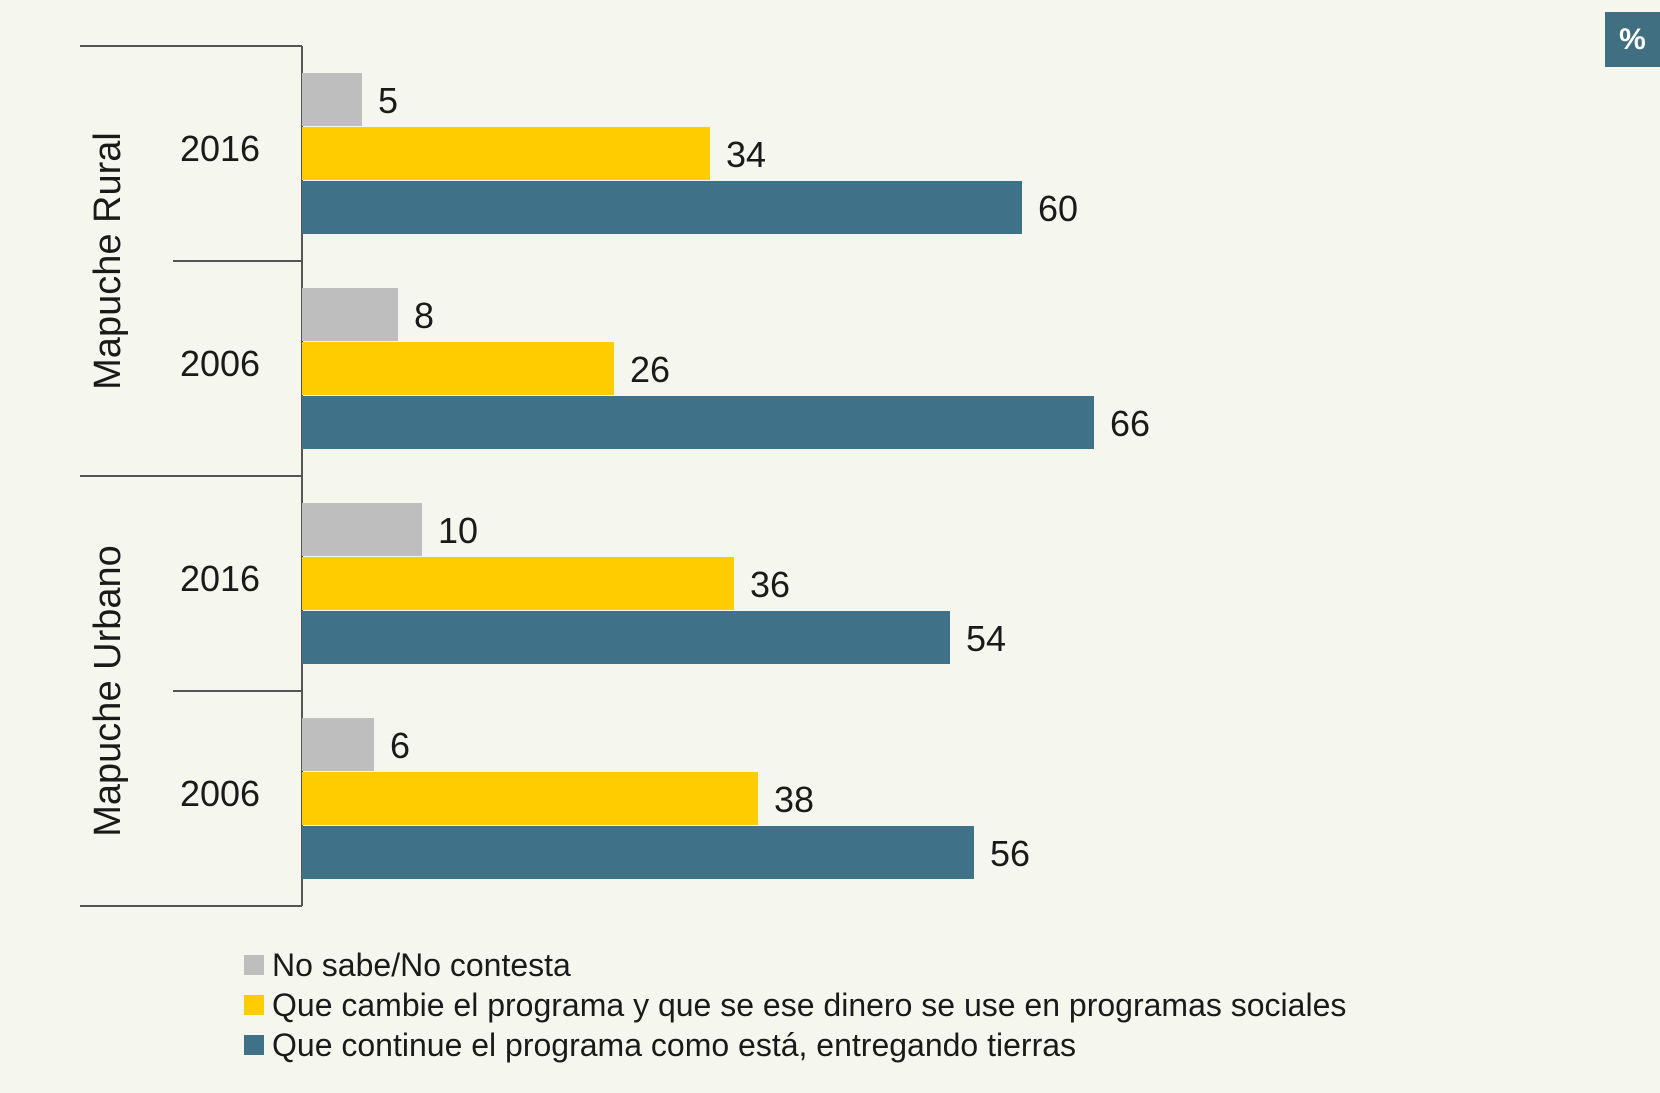 Image resolution: width=1660 pixels, height=1093 pixels. I want to click on data-label: 6, so click(400, 745).